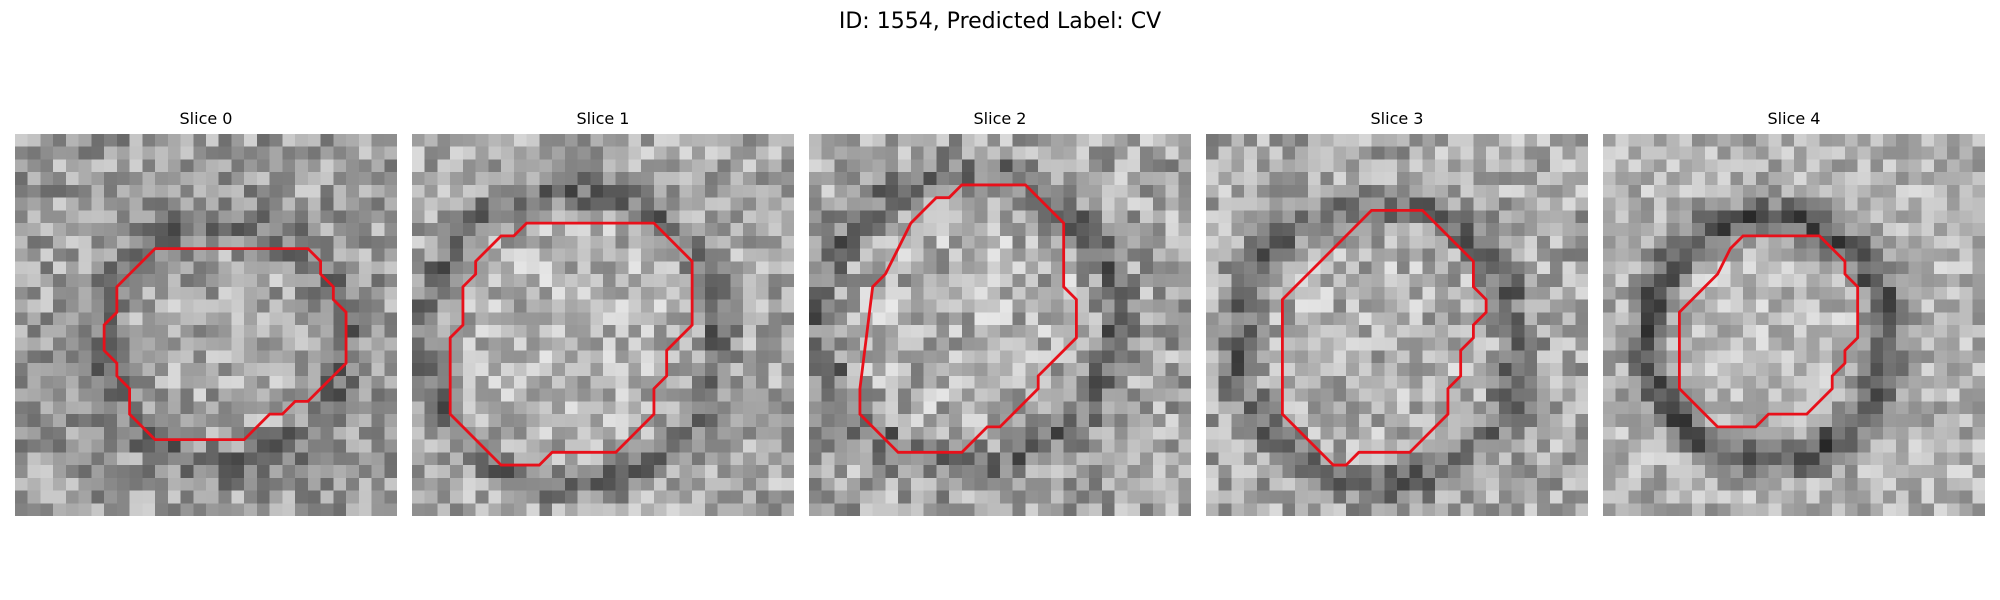 The height and width of the screenshot is (600, 2000). I want to click on slice-panel-1: Slice 1, so click(603, 313).